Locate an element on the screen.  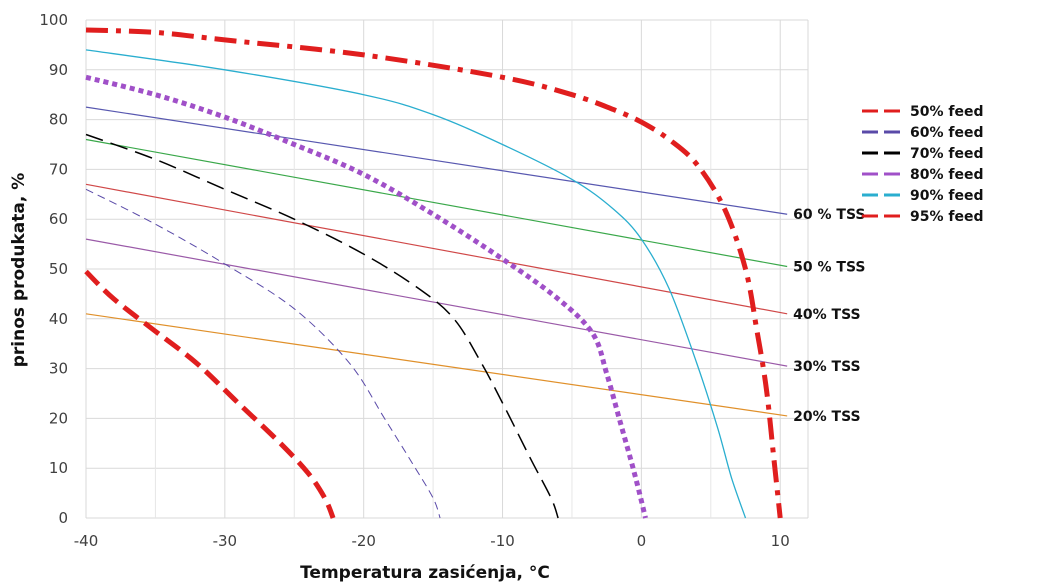
legend-label: 80% feed is located at coordinates (947, 175).